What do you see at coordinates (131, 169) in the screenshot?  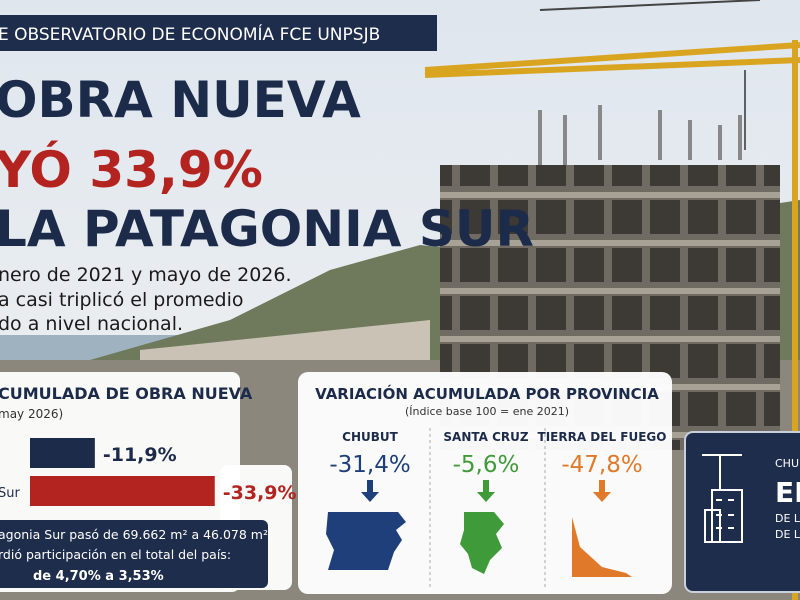 I see `headline: YÓ 33,9%` at bounding box center [131, 169].